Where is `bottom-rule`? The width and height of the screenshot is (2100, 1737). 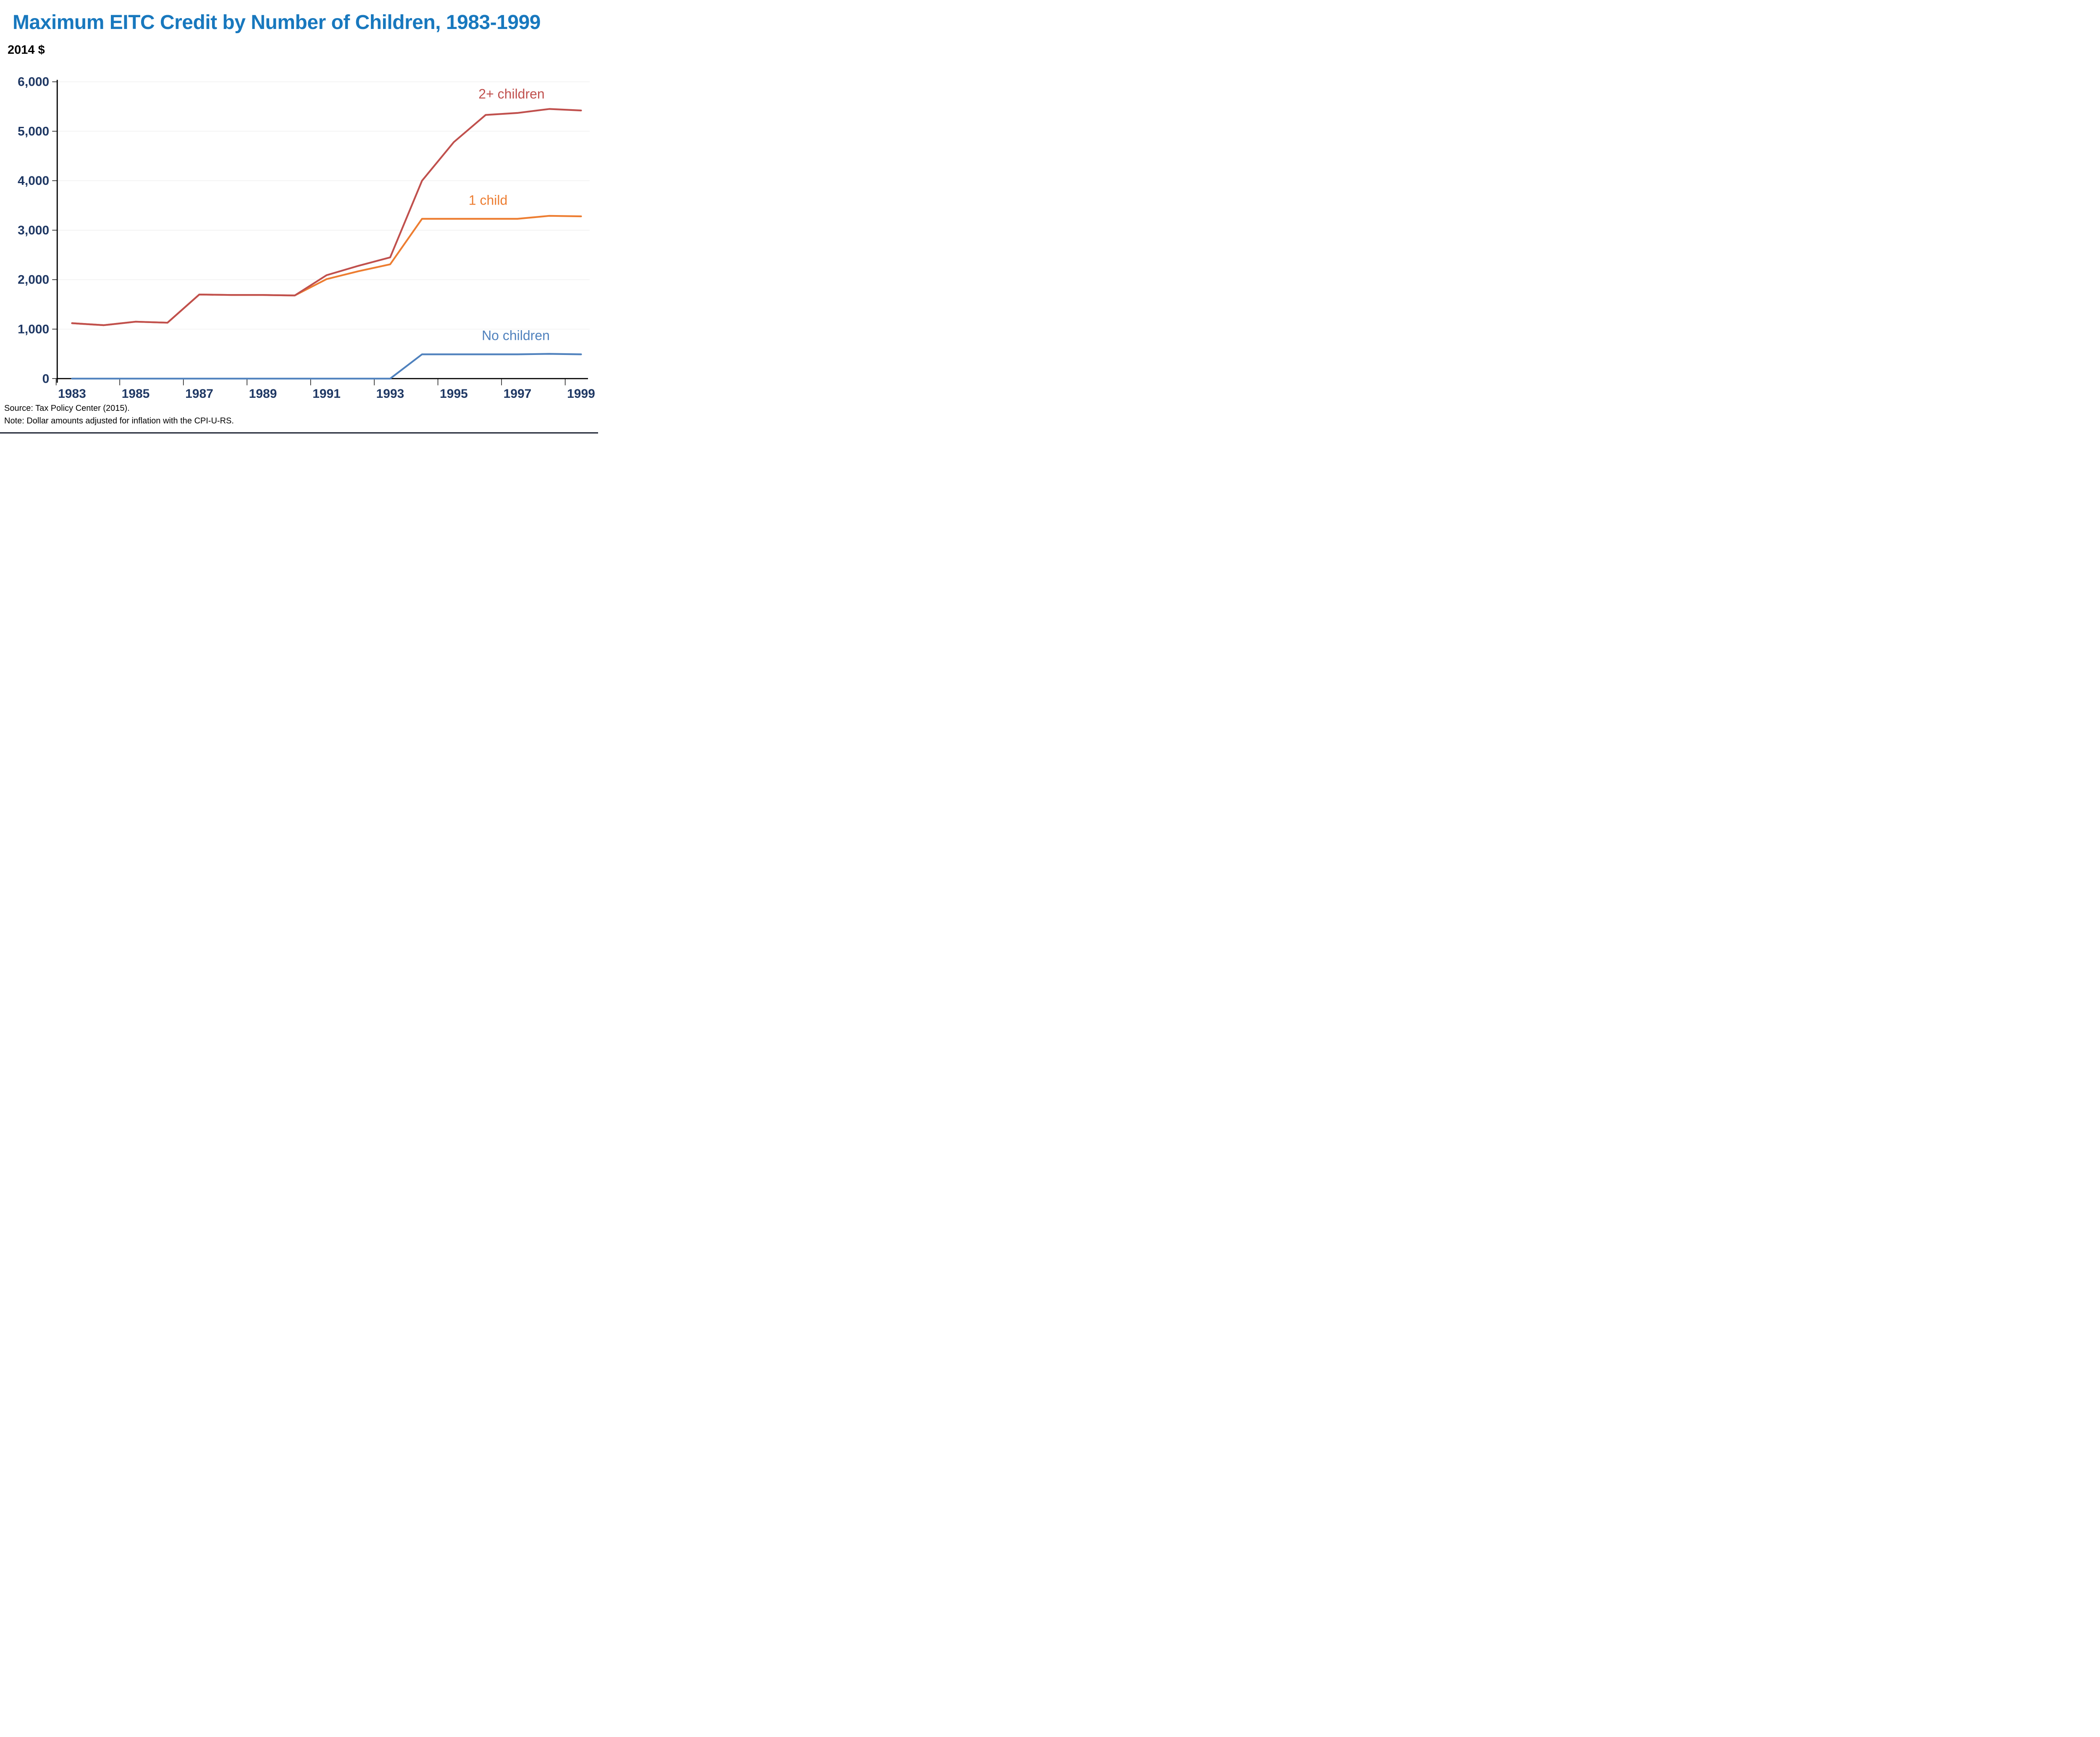
bottom-rule is located at coordinates (299, 433).